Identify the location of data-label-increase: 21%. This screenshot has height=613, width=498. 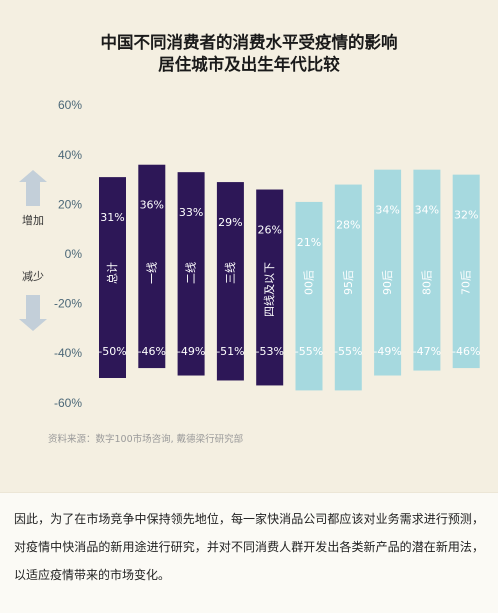
(309, 242).